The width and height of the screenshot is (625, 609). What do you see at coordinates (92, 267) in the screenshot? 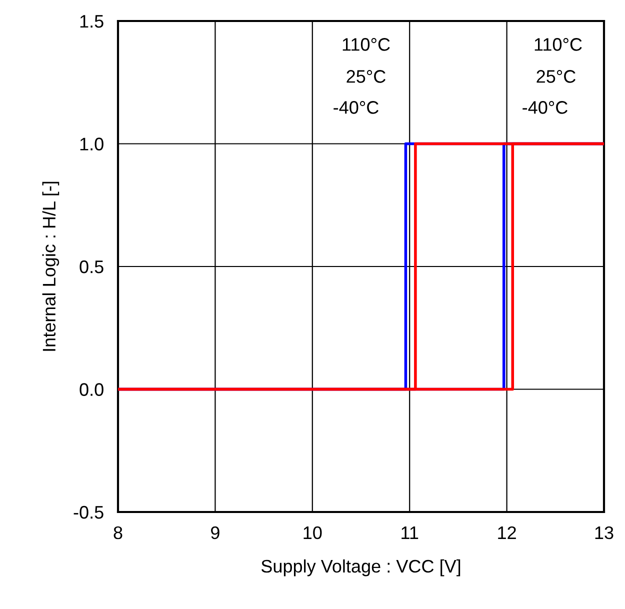
I see `y-tick-label: 0.5` at bounding box center [92, 267].